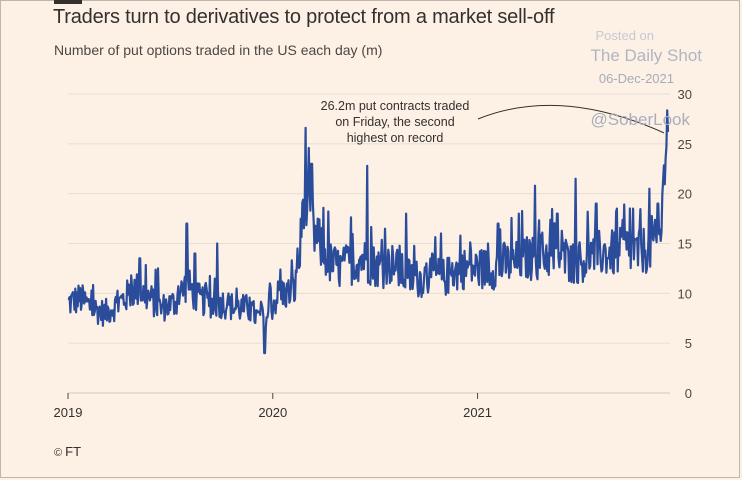 Image resolution: width=742 pixels, height=480 pixels. Describe the element at coordinates (685, 244) in the screenshot. I see `y-tick-label-15: 15` at that location.